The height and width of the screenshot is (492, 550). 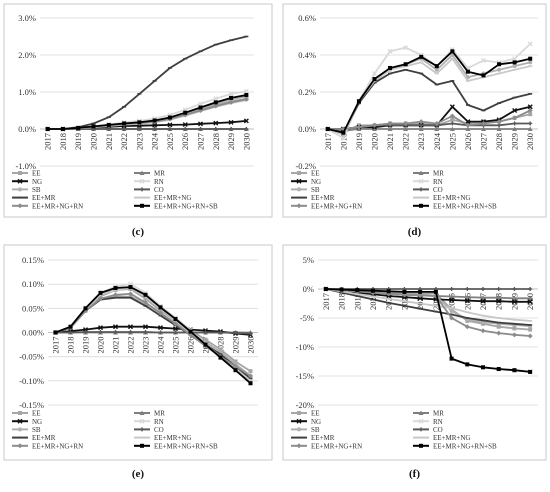 I want to click on legend-item-ng: NG, so click(x=306, y=182).